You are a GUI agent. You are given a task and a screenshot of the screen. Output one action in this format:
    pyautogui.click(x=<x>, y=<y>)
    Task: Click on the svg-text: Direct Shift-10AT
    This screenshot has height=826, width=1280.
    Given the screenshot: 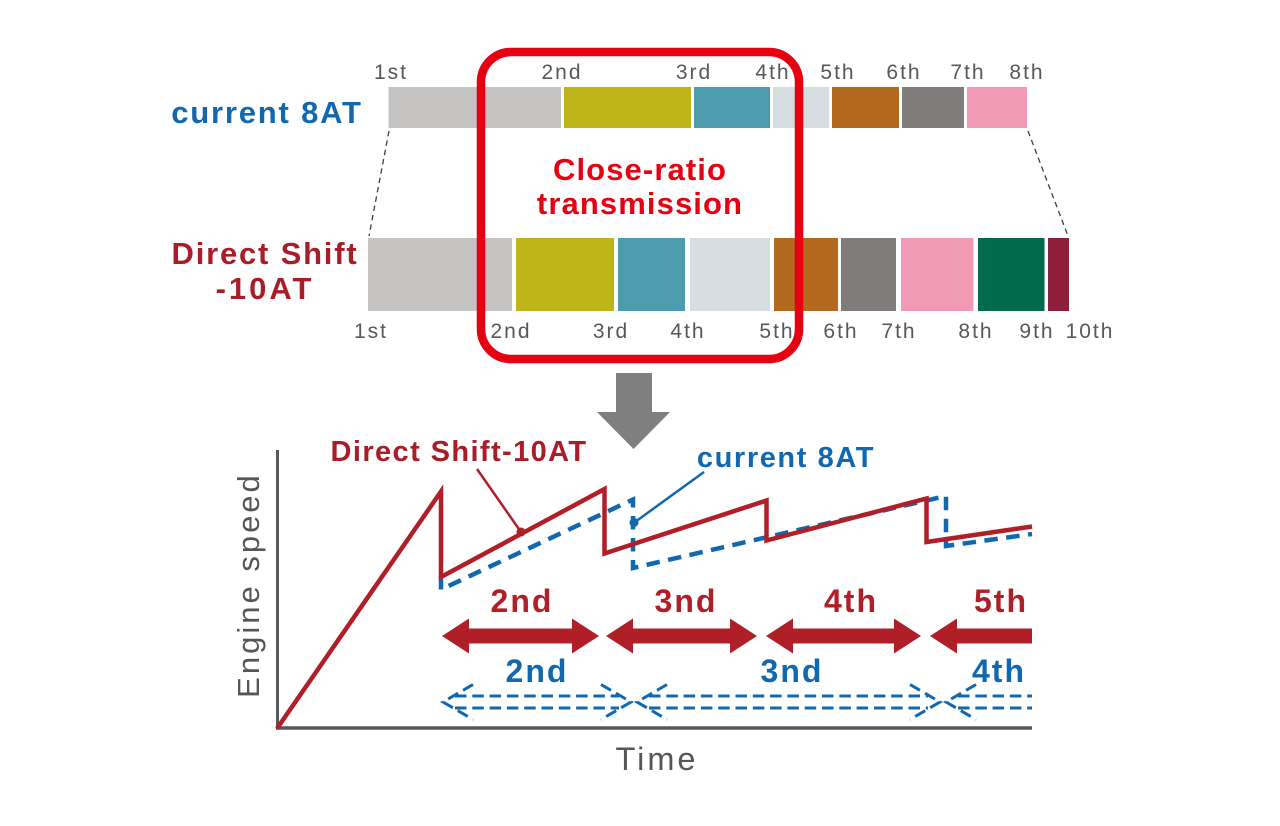 What is the action you would take?
    pyautogui.click(x=459, y=452)
    